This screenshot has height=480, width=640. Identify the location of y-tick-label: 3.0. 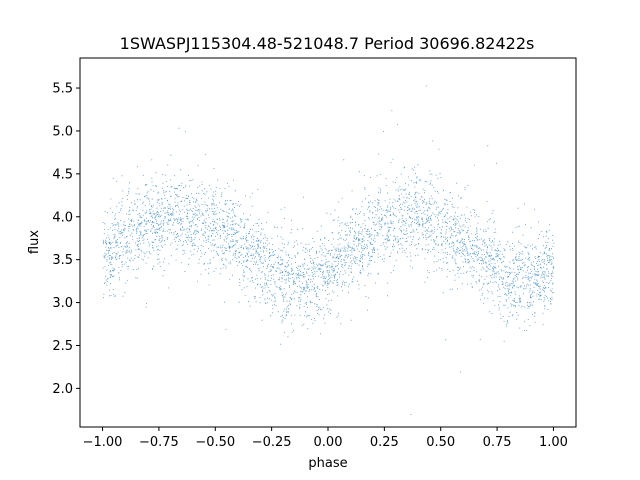
(62, 303).